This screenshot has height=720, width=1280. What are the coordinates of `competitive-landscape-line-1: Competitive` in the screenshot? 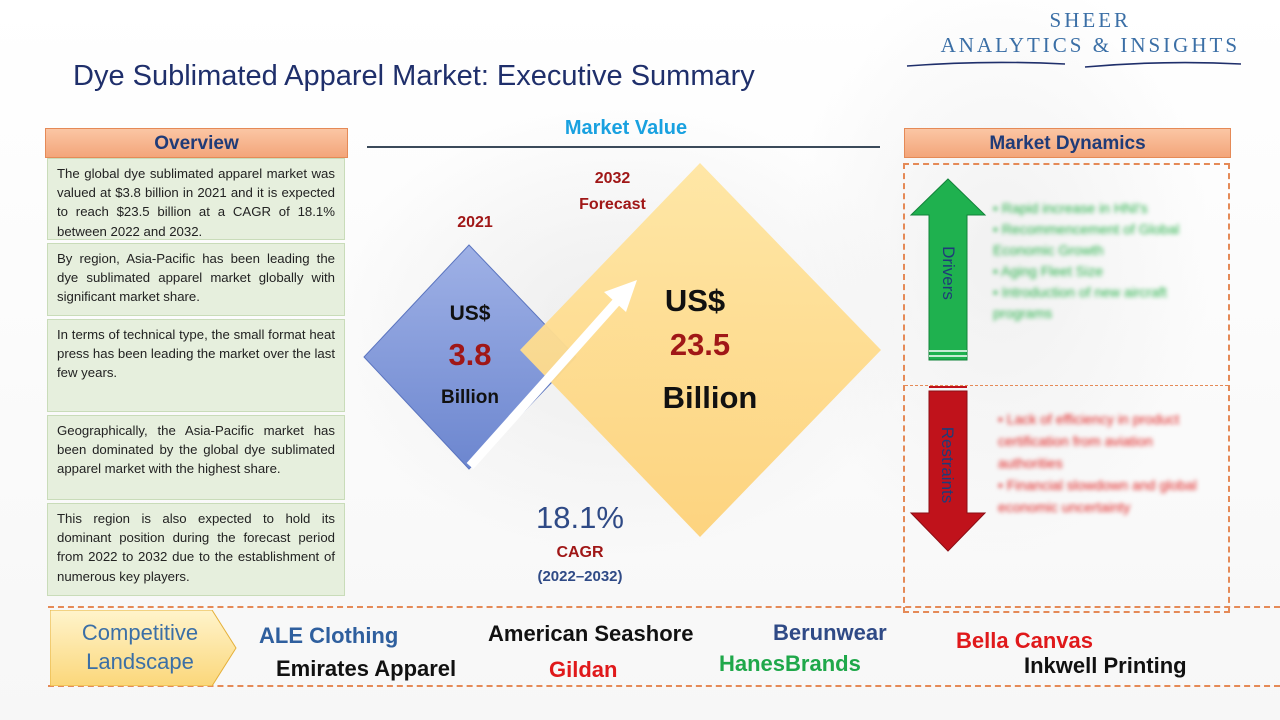 It's located at (140, 632).